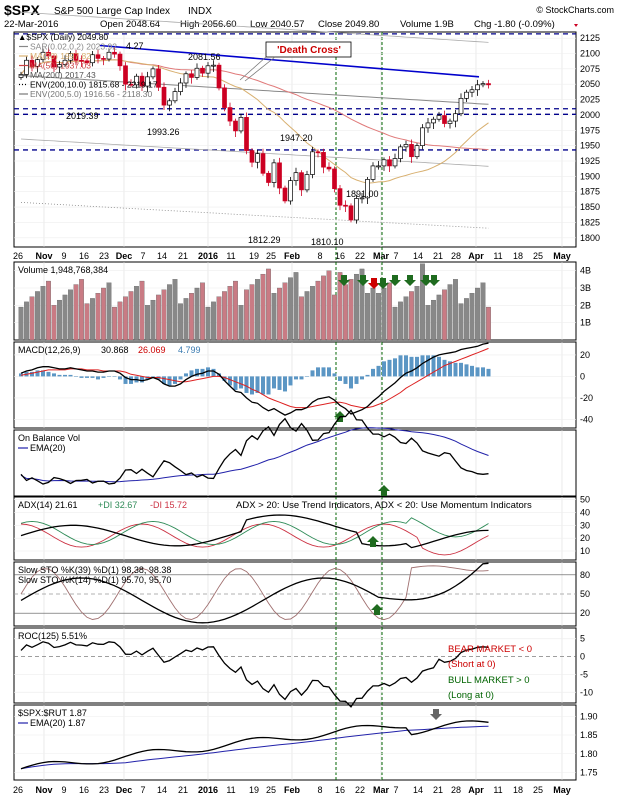 Image resolution: width=620 pixels, height=800 pixels. Describe the element at coordinates (104, 256) in the screenshot. I see `price-x-axis-tick: 23` at that location.